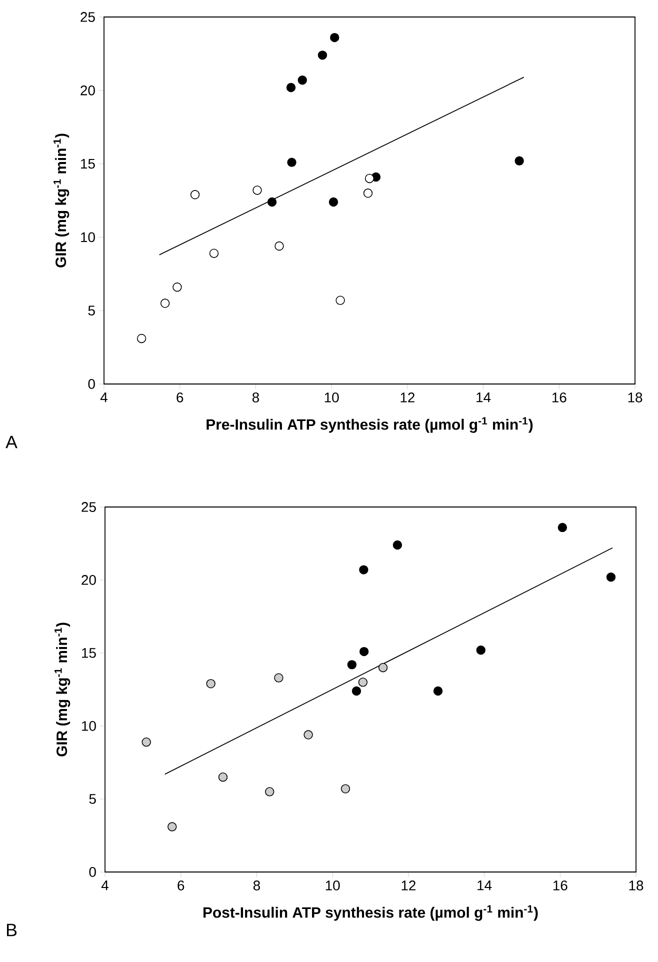 Image resolution: width=658 pixels, height=962 pixels. What do you see at coordinates (11, 930) in the screenshot?
I see `text: B` at bounding box center [11, 930].